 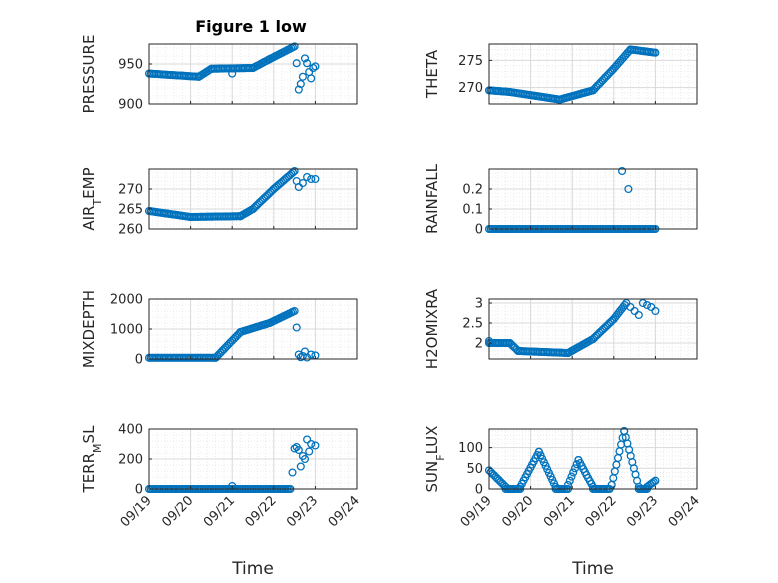 What do you see at coordinates (251, 26) in the screenshot?
I see `figure-title: Figure 1 low` at bounding box center [251, 26].